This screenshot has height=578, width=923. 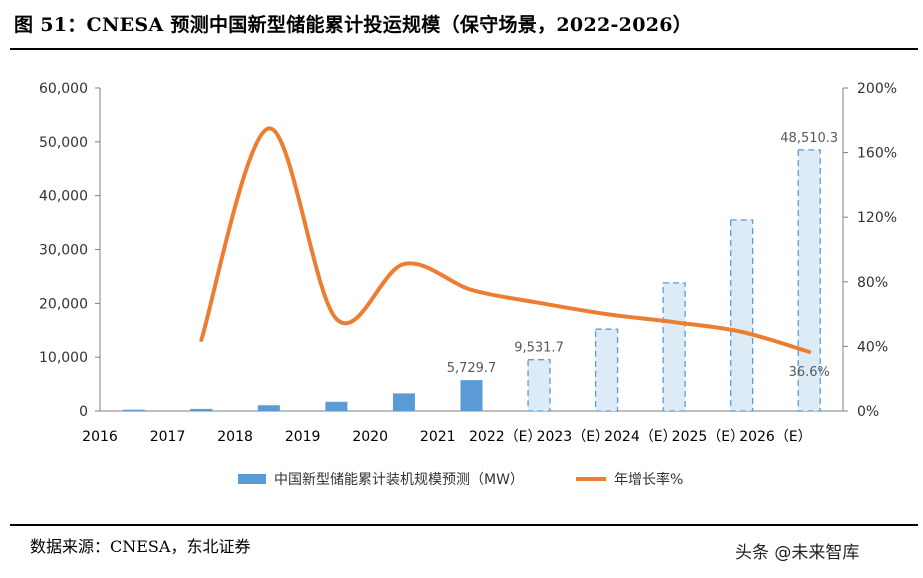 I want to click on right-tick-label: 160%, so click(x=877, y=154).